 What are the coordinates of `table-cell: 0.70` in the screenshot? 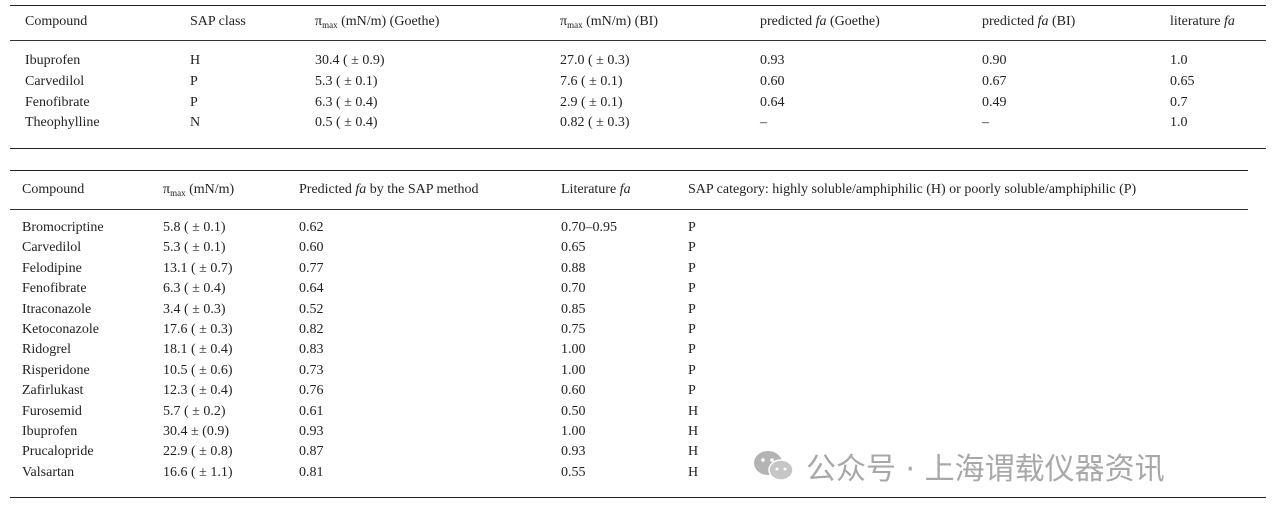 It's located at (573, 289).